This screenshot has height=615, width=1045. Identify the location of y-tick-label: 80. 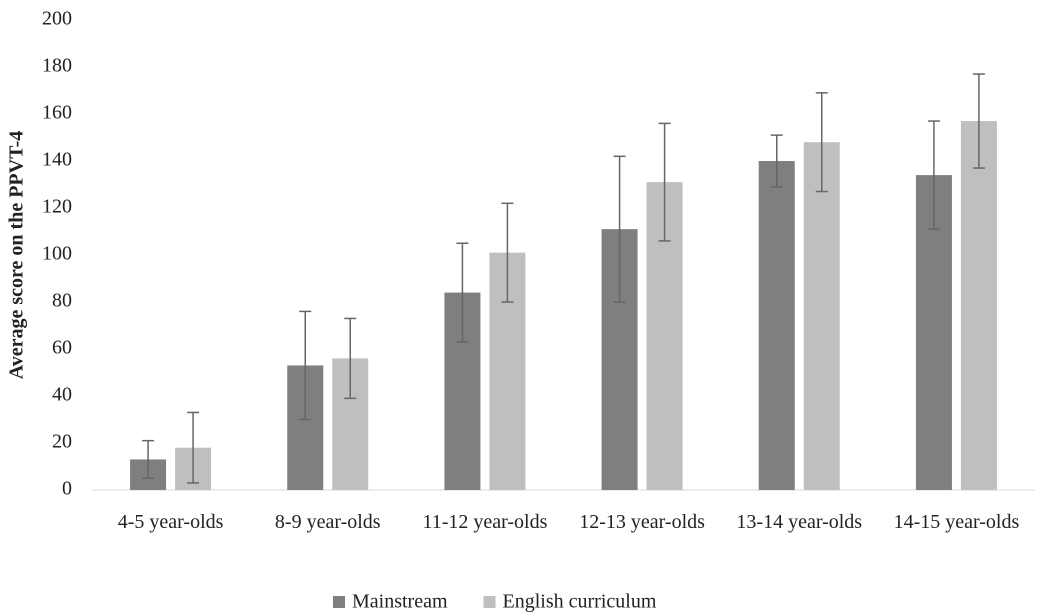
(62, 301).